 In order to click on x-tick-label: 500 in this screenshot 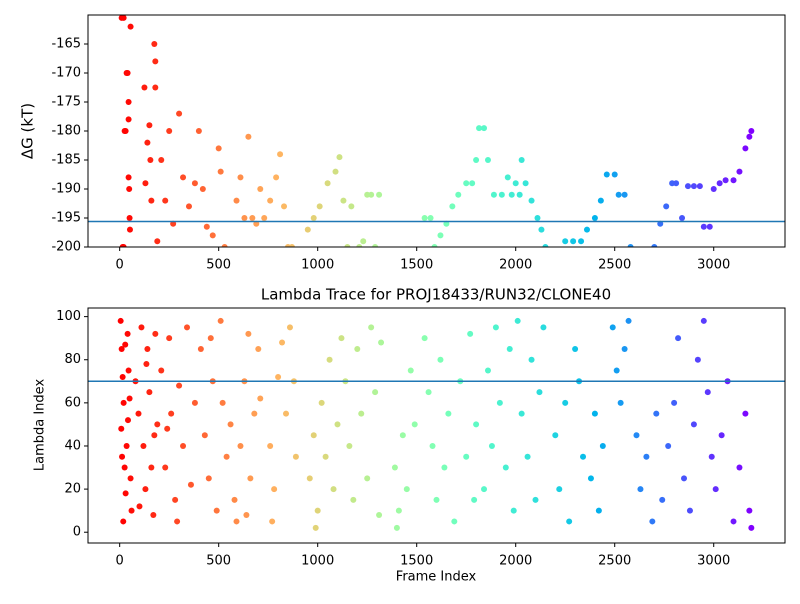, I will do `click(218, 561)`.